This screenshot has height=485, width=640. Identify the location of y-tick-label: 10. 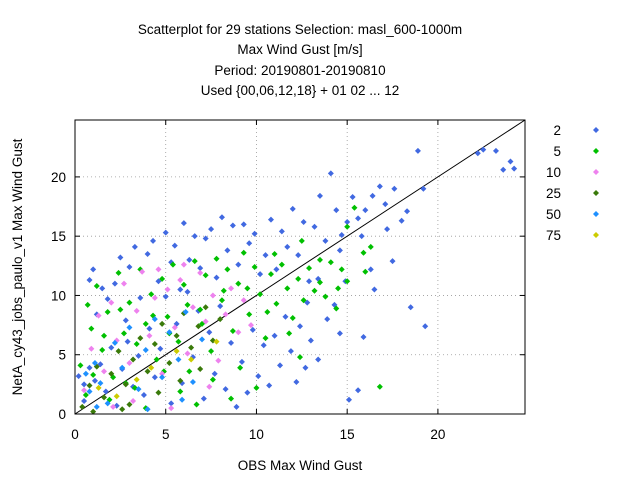
(58, 295).